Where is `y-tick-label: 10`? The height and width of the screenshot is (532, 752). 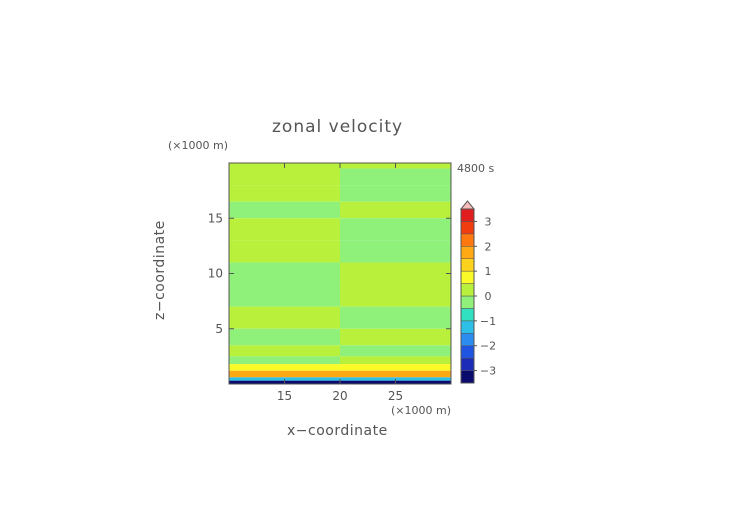 y-tick-label: 10 is located at coordinates (215, 274).